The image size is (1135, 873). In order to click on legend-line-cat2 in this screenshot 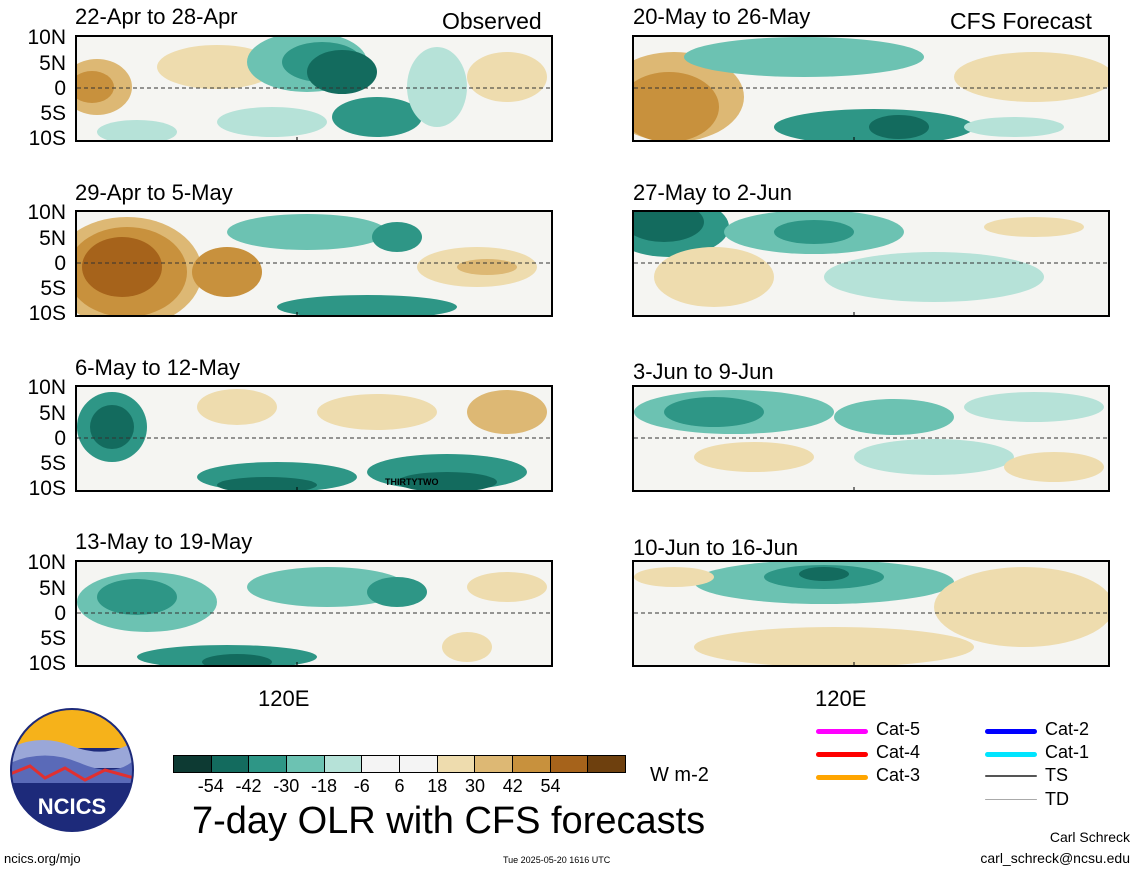, I will do `click(1011, 731)`.